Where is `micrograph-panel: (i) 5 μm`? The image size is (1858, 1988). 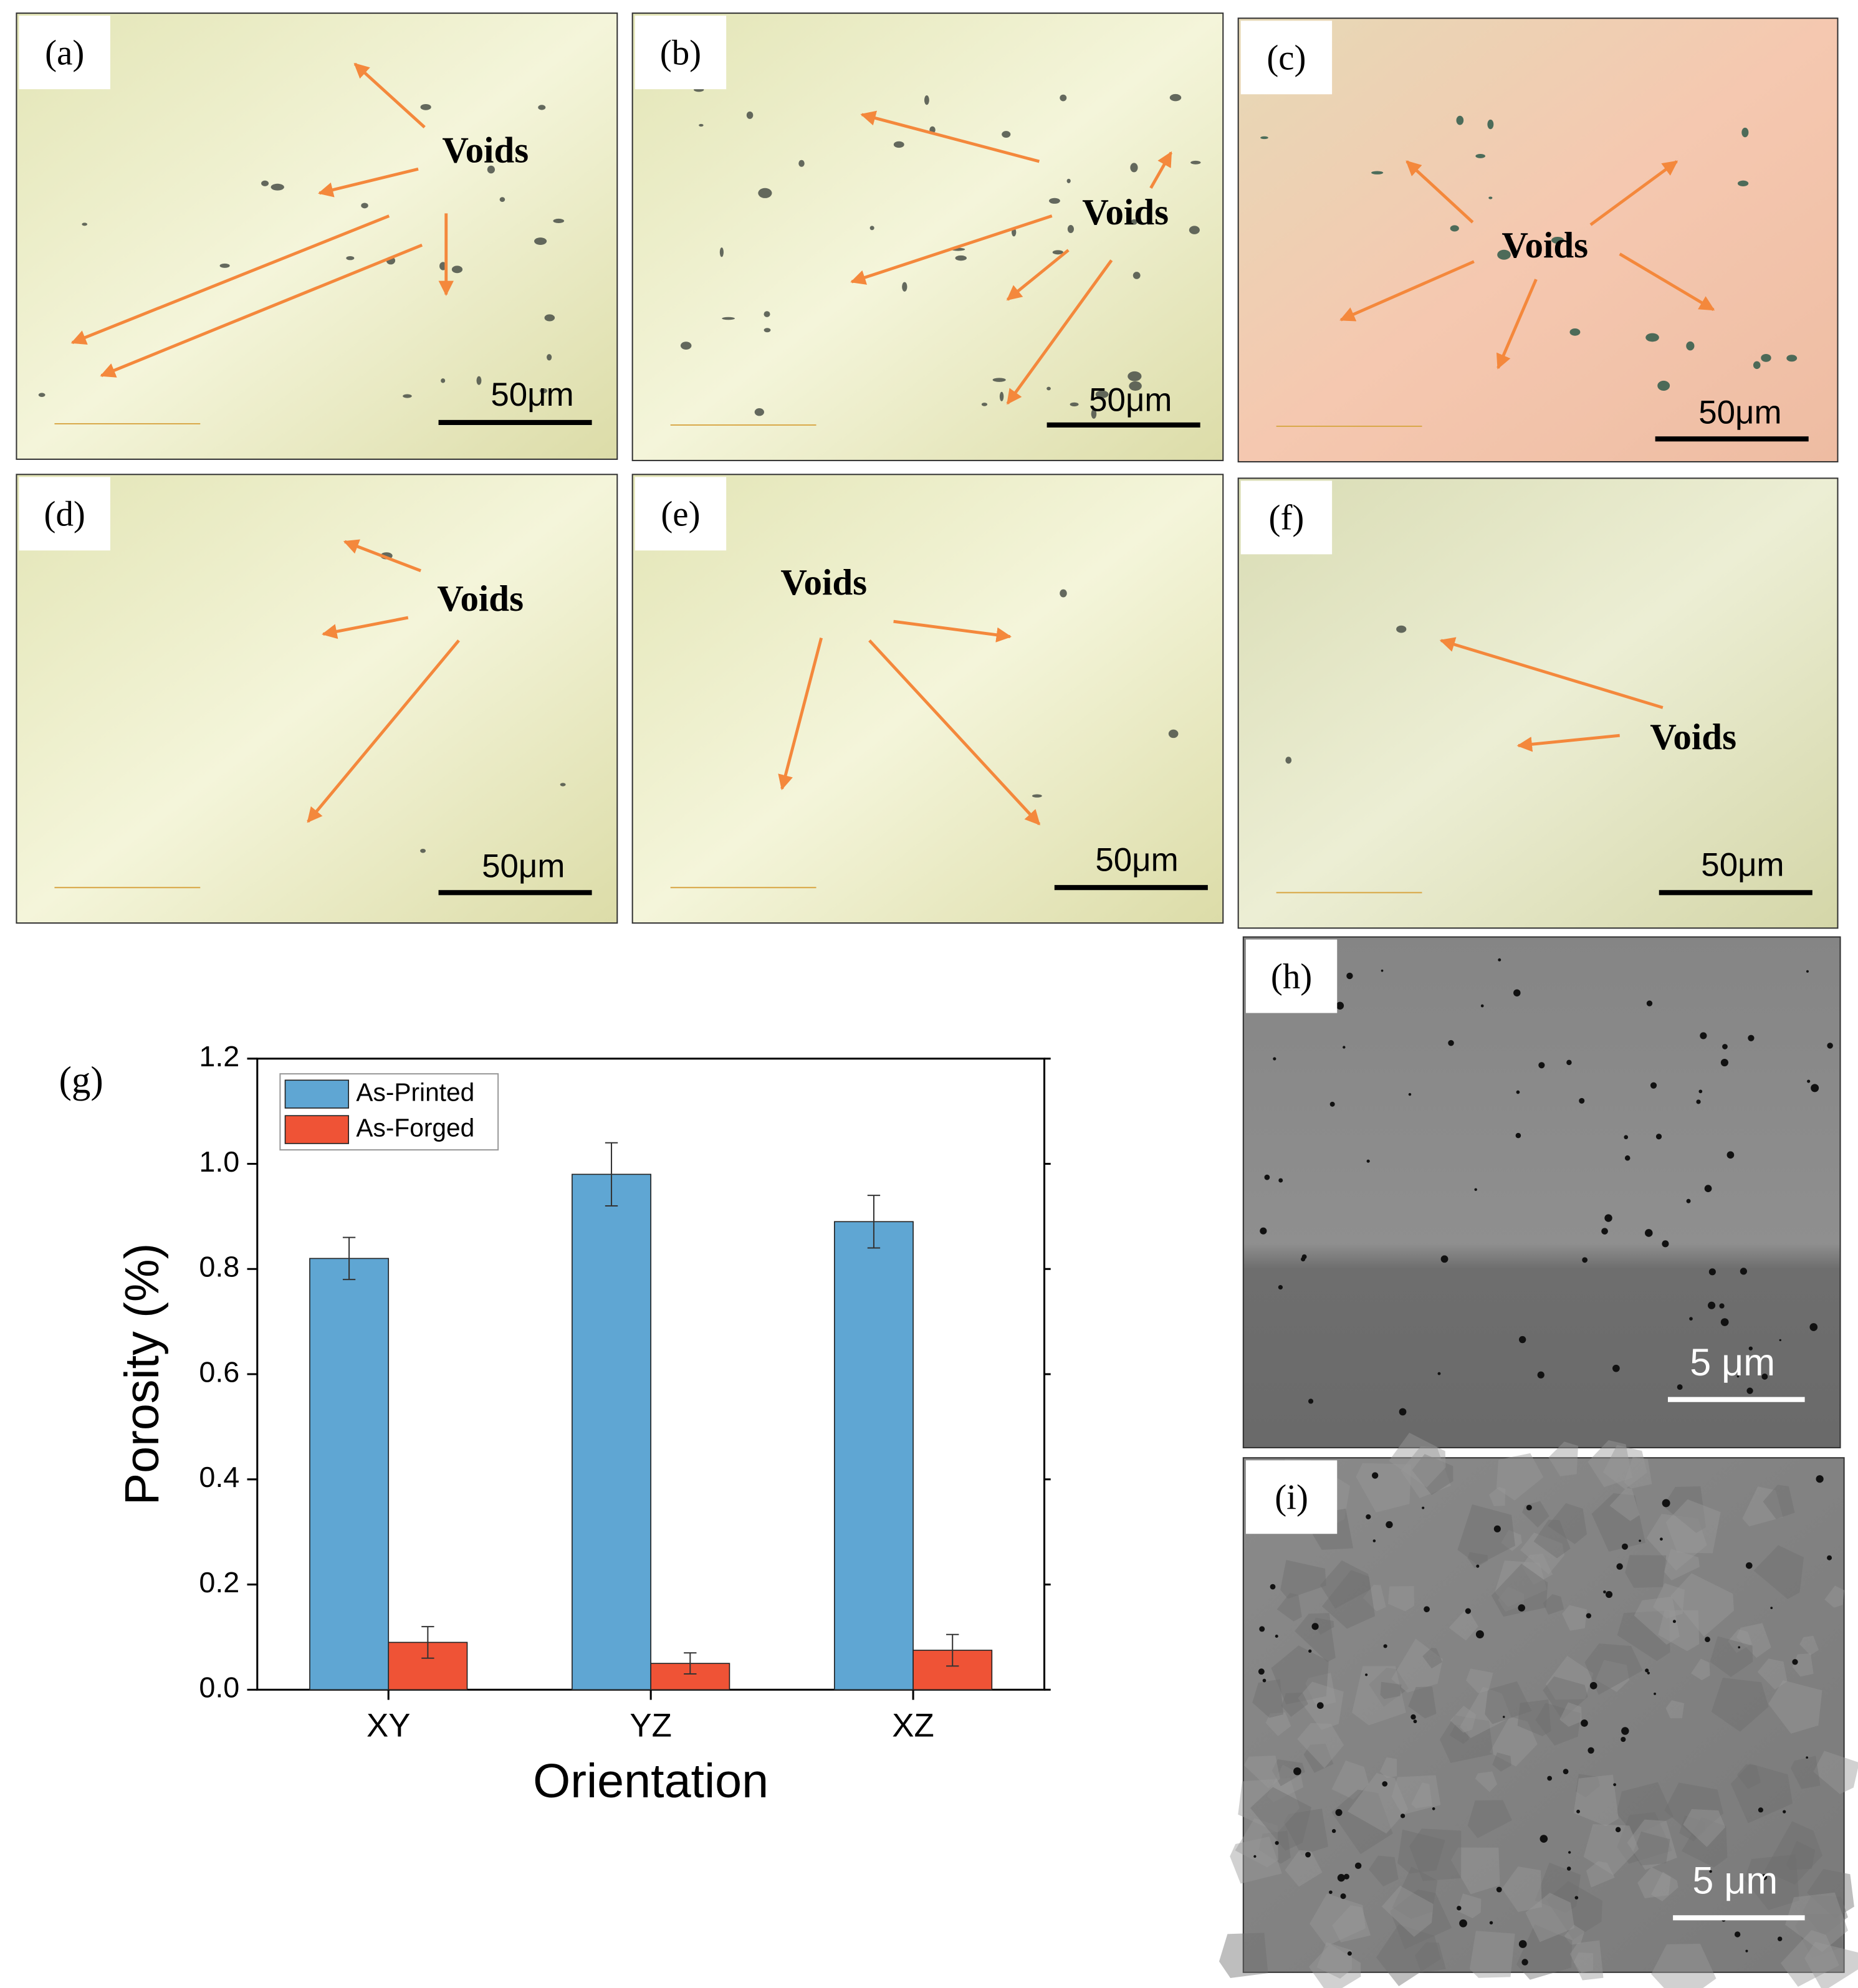 micrograph-panel: (i) 5 μm is located at coordinates (1538, 1710).